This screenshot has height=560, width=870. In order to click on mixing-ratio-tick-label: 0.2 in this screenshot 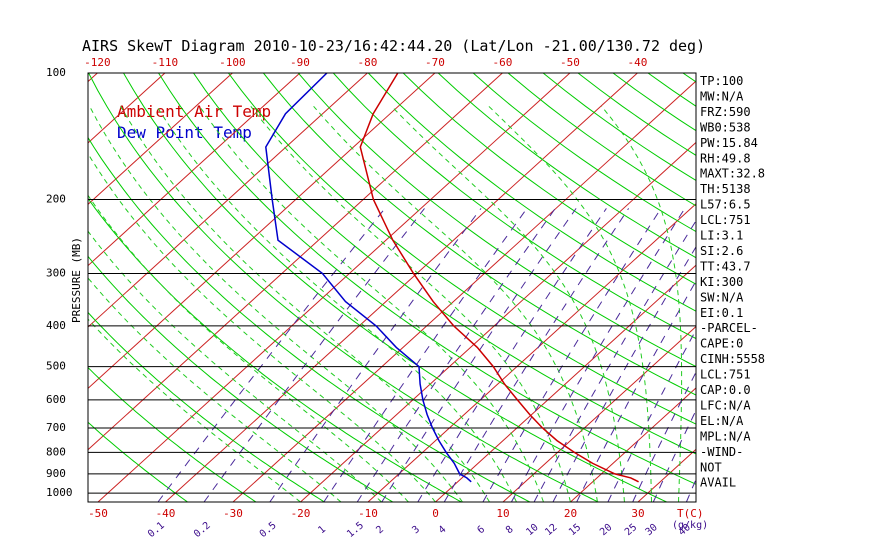, I will do `click(202, 530)`.